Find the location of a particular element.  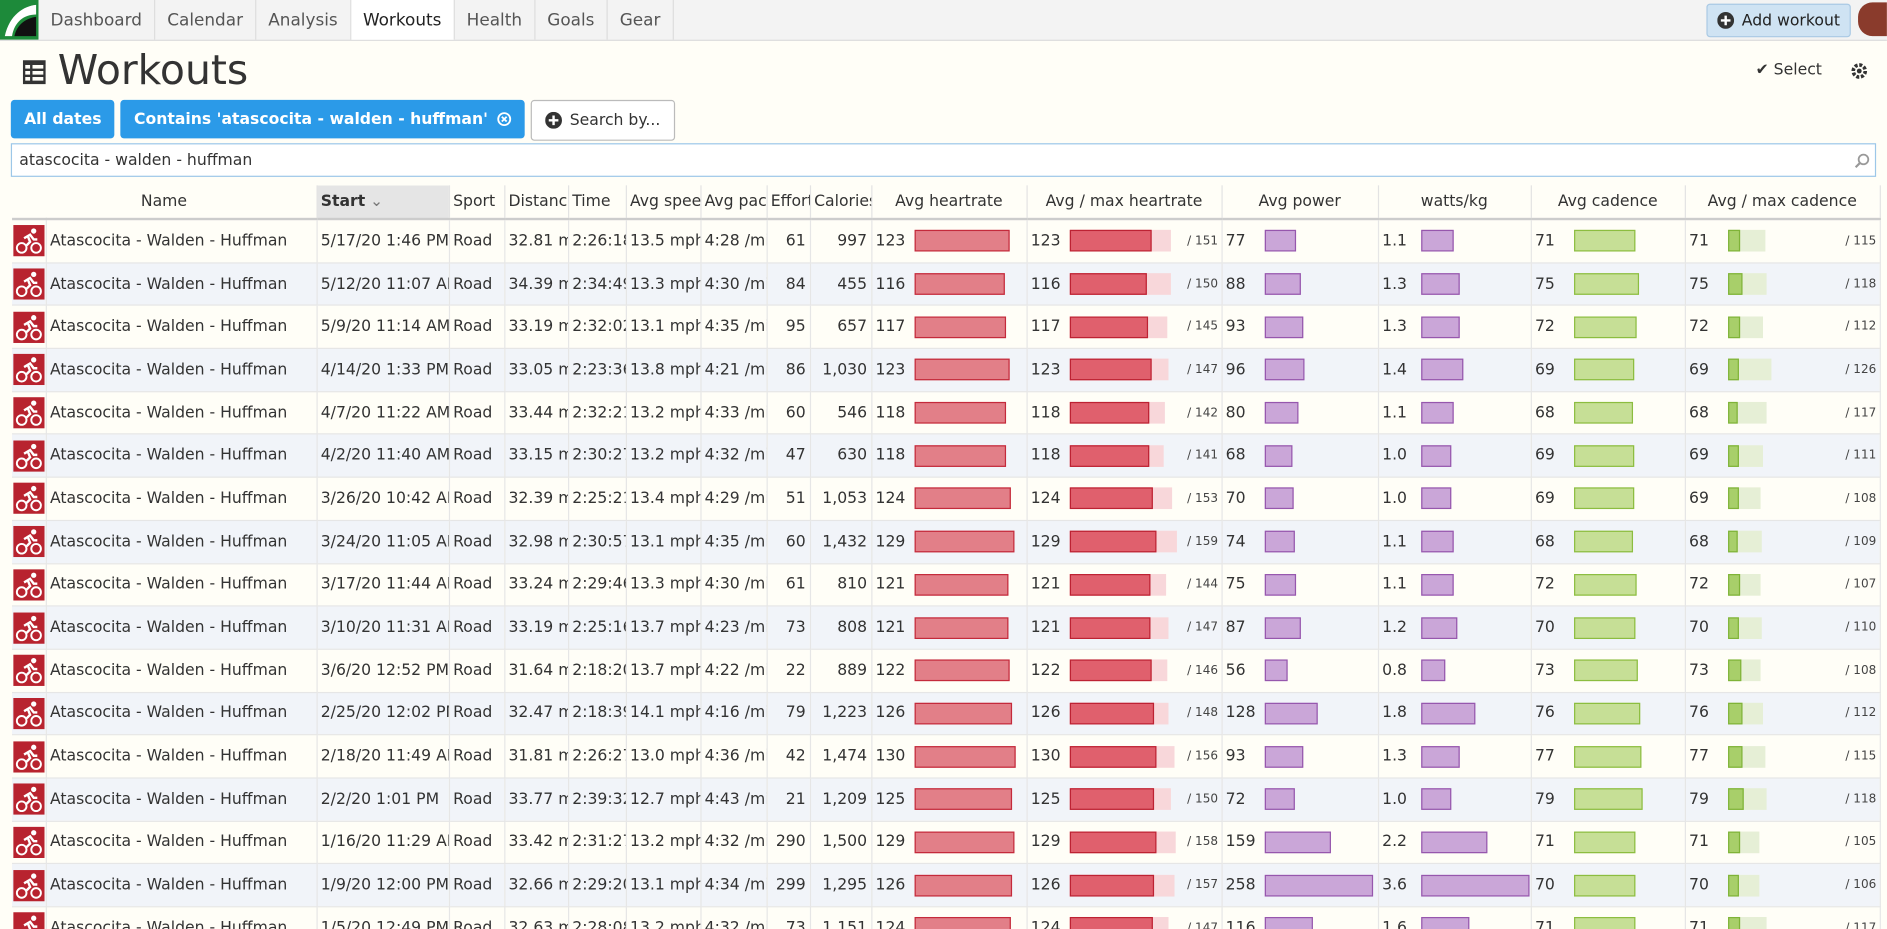

column-header: Avg cadence is located at coordinates (1608, 203).